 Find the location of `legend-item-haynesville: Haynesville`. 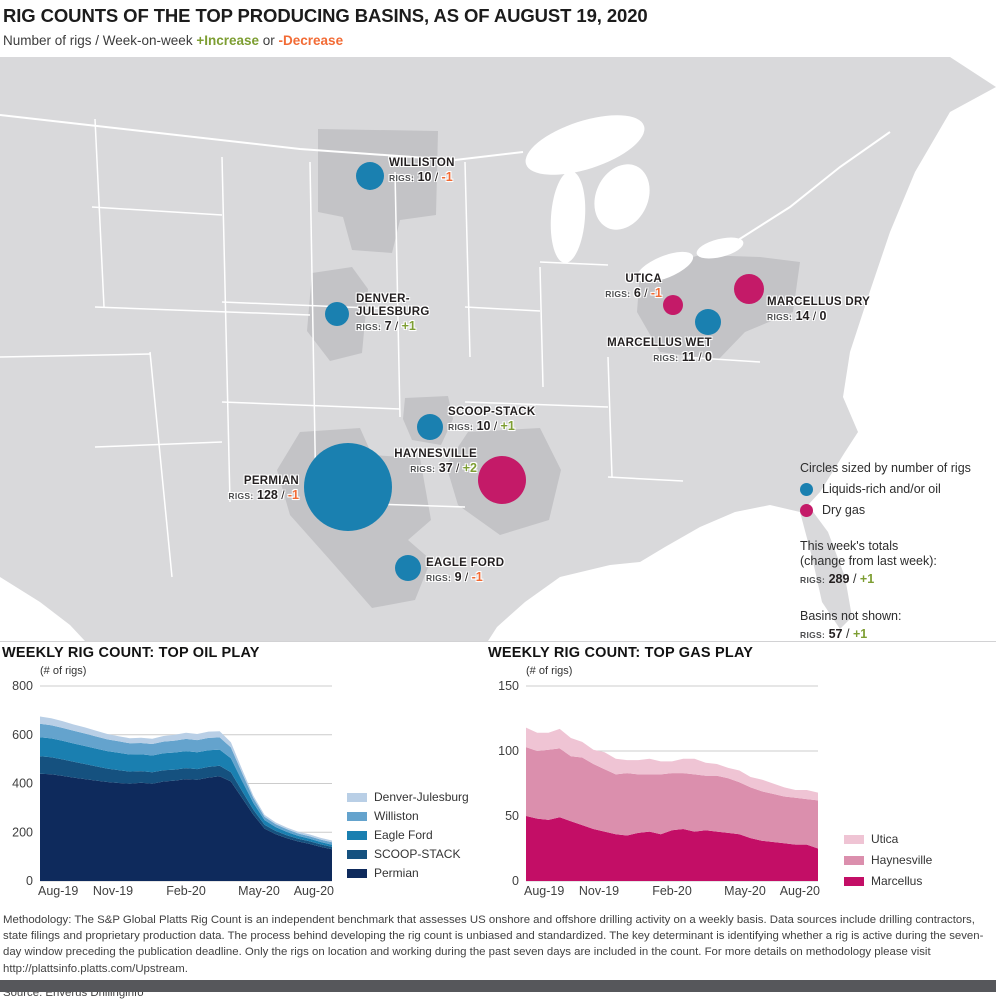

legend-item-haynesville: Haynesville is located at coordinates (888, 860).